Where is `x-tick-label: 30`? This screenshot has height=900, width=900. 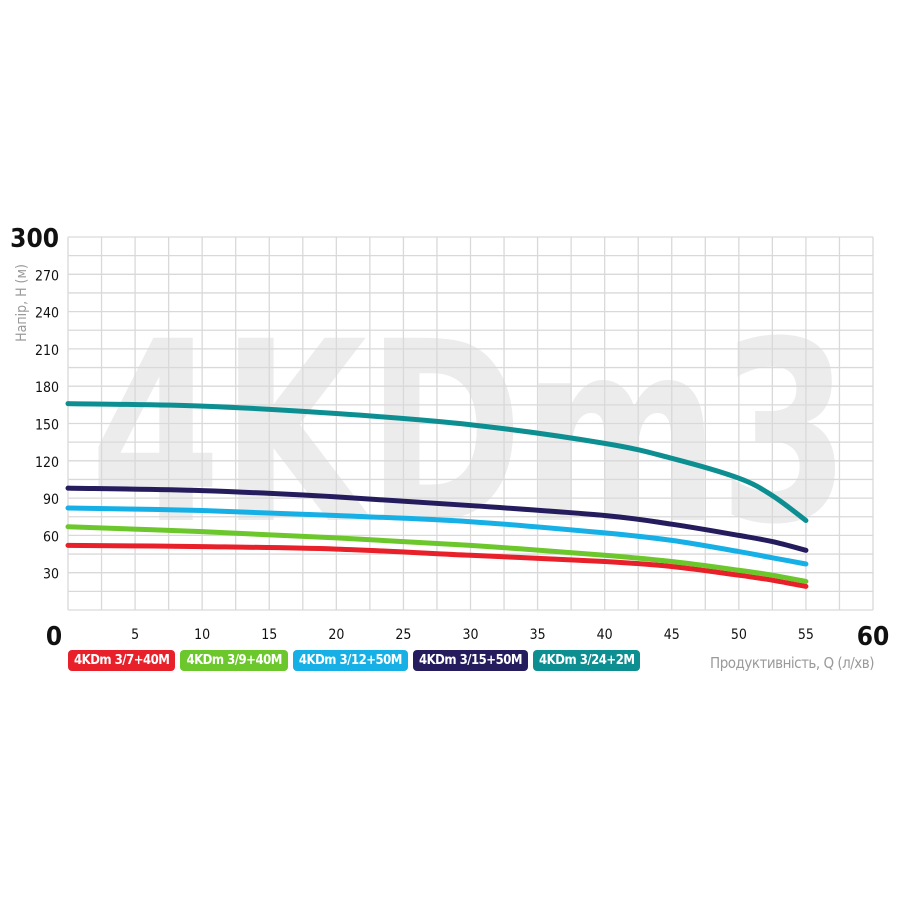 x-tick-label: 30 is located at coordinates (470, 635).